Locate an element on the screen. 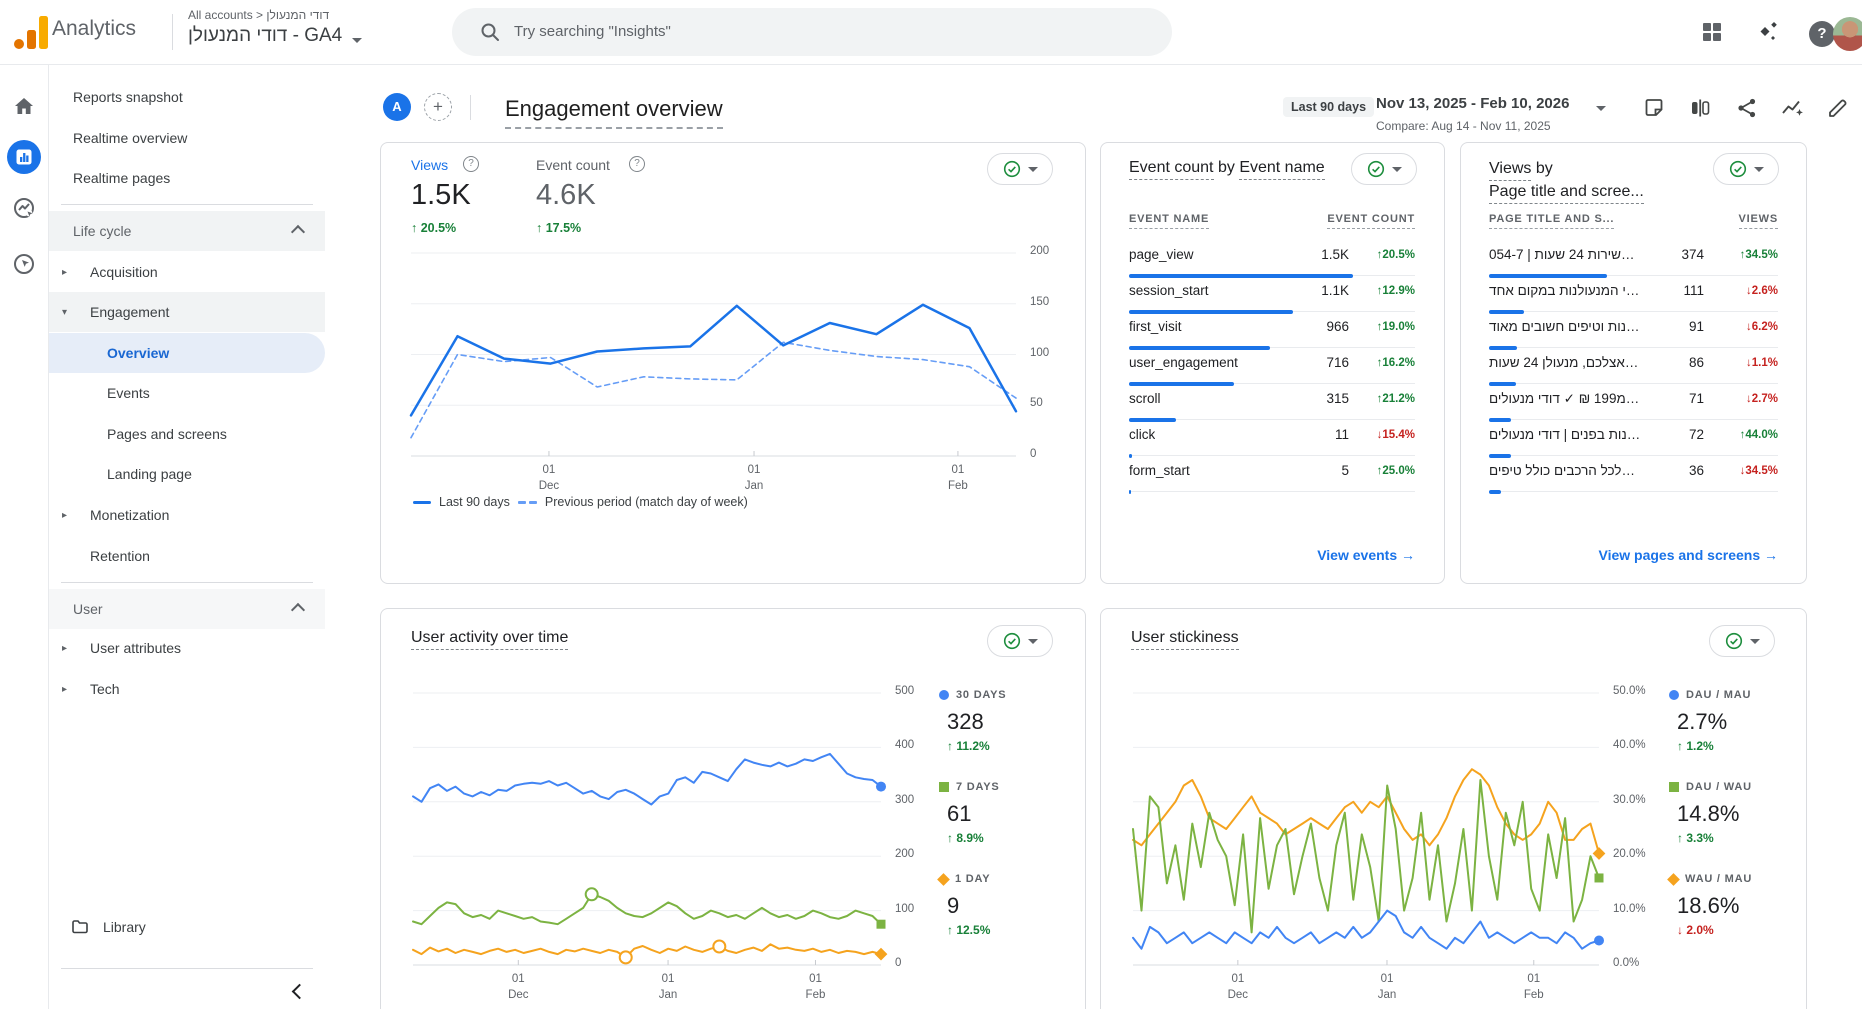 This screenshot has width=1862, height=1009. search-input: Try searching "Insights" is located at coordinates (812, 32).